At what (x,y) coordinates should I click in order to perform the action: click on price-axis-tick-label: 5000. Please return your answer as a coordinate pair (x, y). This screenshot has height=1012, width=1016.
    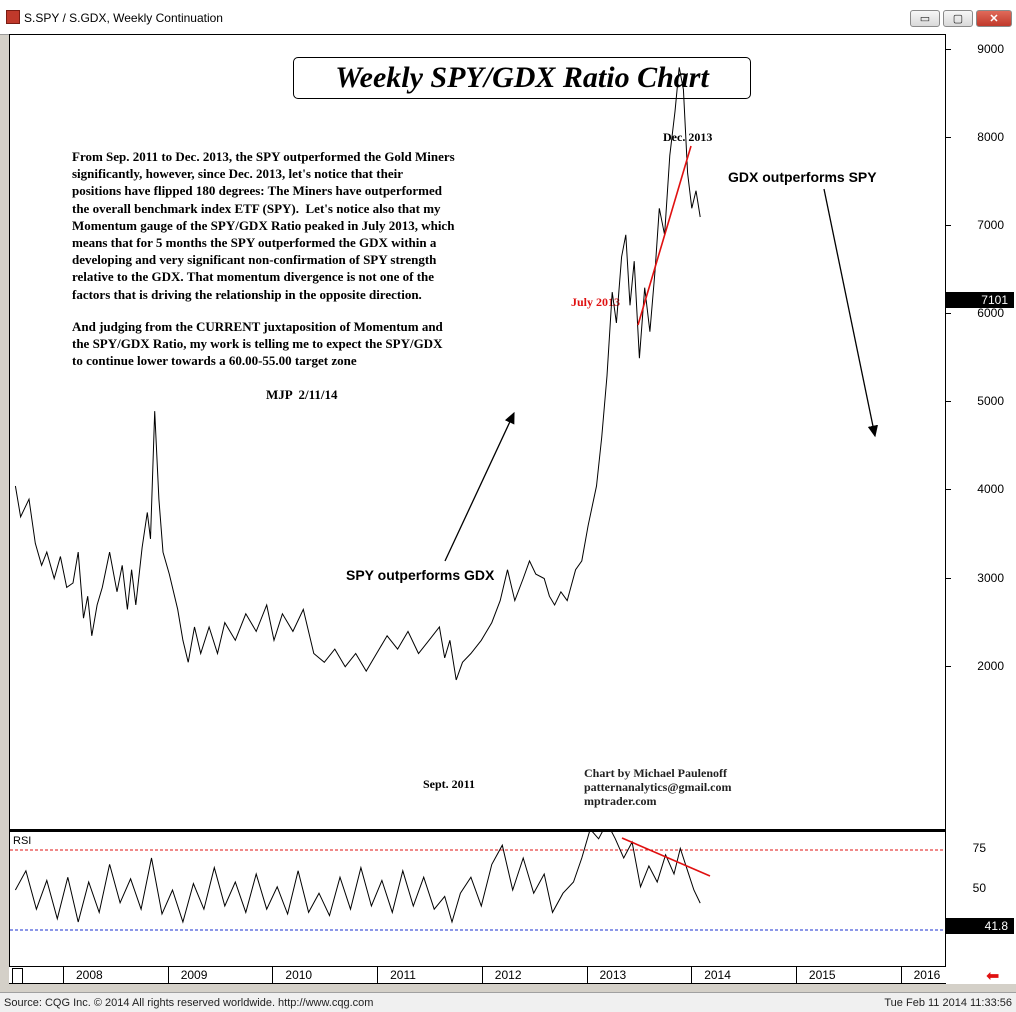
    Looking at the image, I should click on (990, 401).